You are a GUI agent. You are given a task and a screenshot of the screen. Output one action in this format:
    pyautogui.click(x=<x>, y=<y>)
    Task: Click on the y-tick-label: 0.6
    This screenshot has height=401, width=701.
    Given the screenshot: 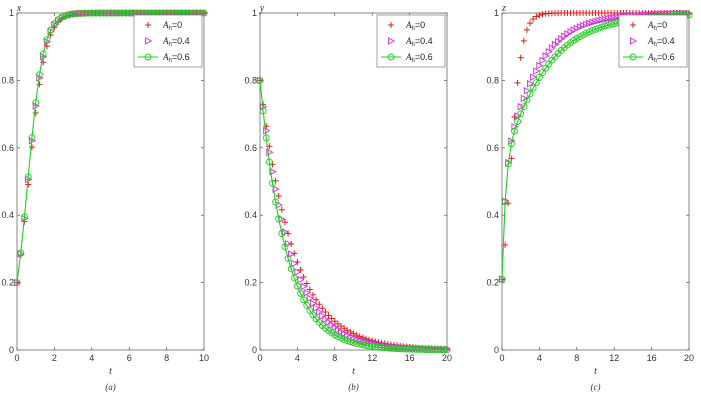 What is the action you would take?
    pyautogui.click(x=7, y=148)
    